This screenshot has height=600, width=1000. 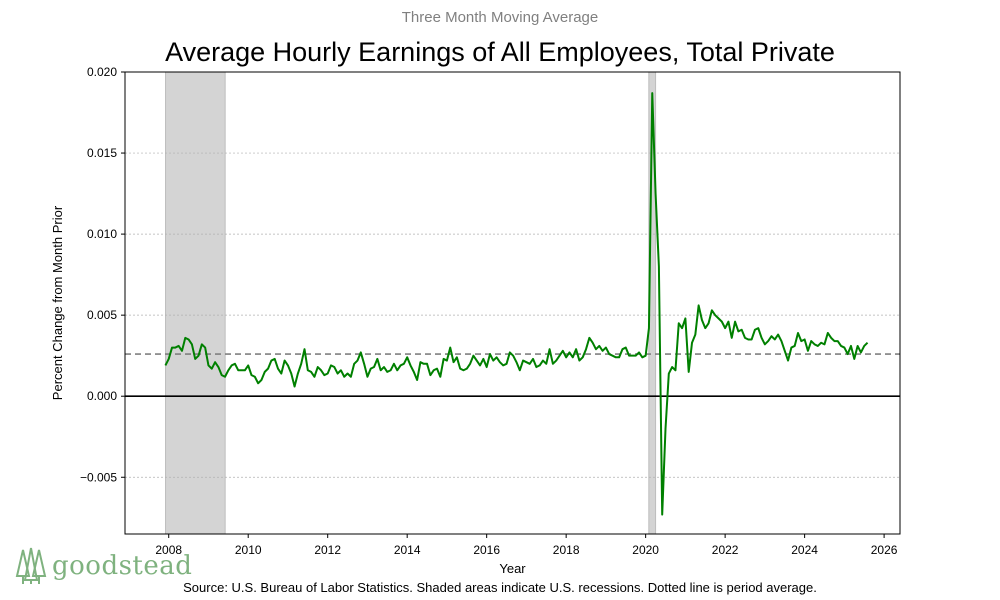 I want to click on x-tick-label: 2014, so click(x=407, y=550).